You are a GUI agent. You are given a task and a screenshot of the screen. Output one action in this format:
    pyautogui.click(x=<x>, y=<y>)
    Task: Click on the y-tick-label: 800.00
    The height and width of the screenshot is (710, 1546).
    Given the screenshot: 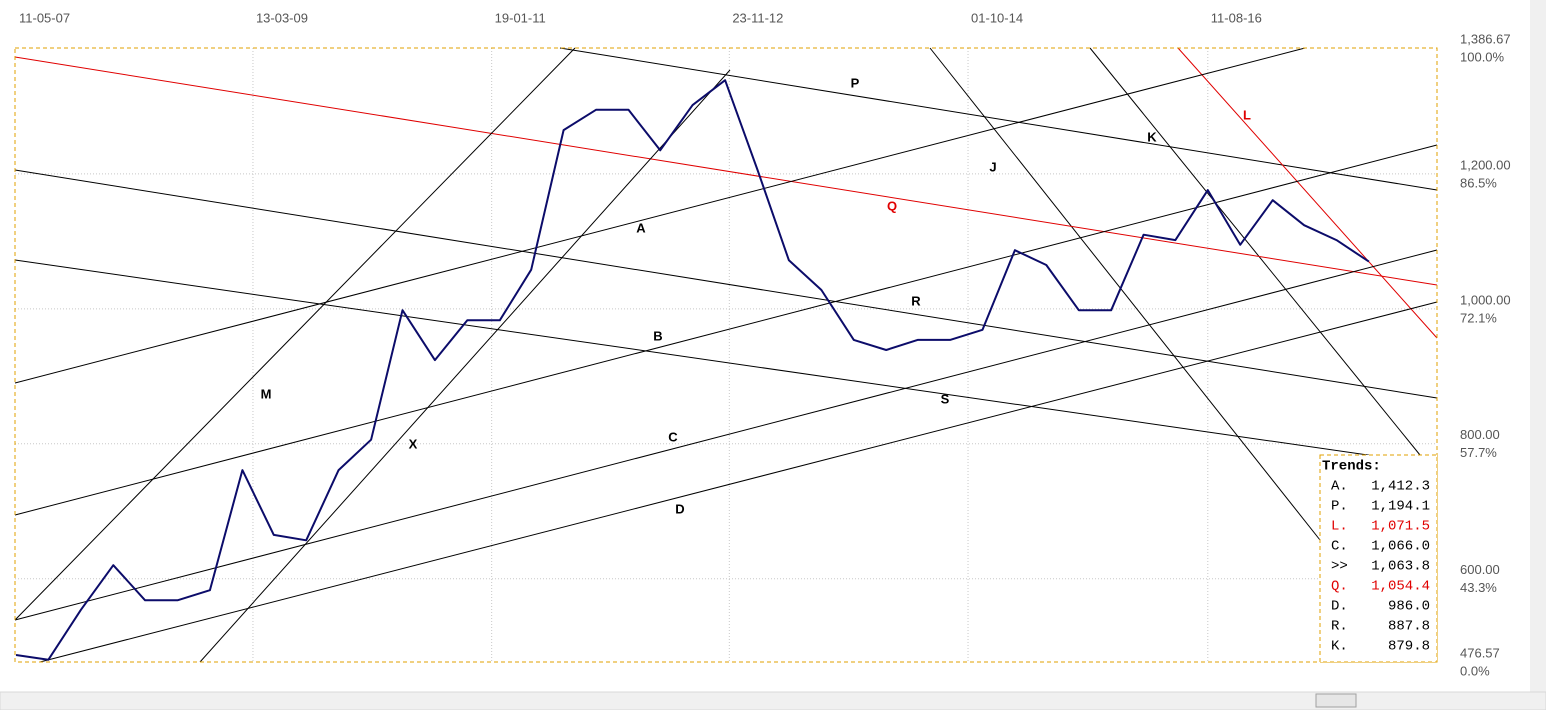 What is the action you would take?
    pyautogui.click(x=1480, y=434)
    